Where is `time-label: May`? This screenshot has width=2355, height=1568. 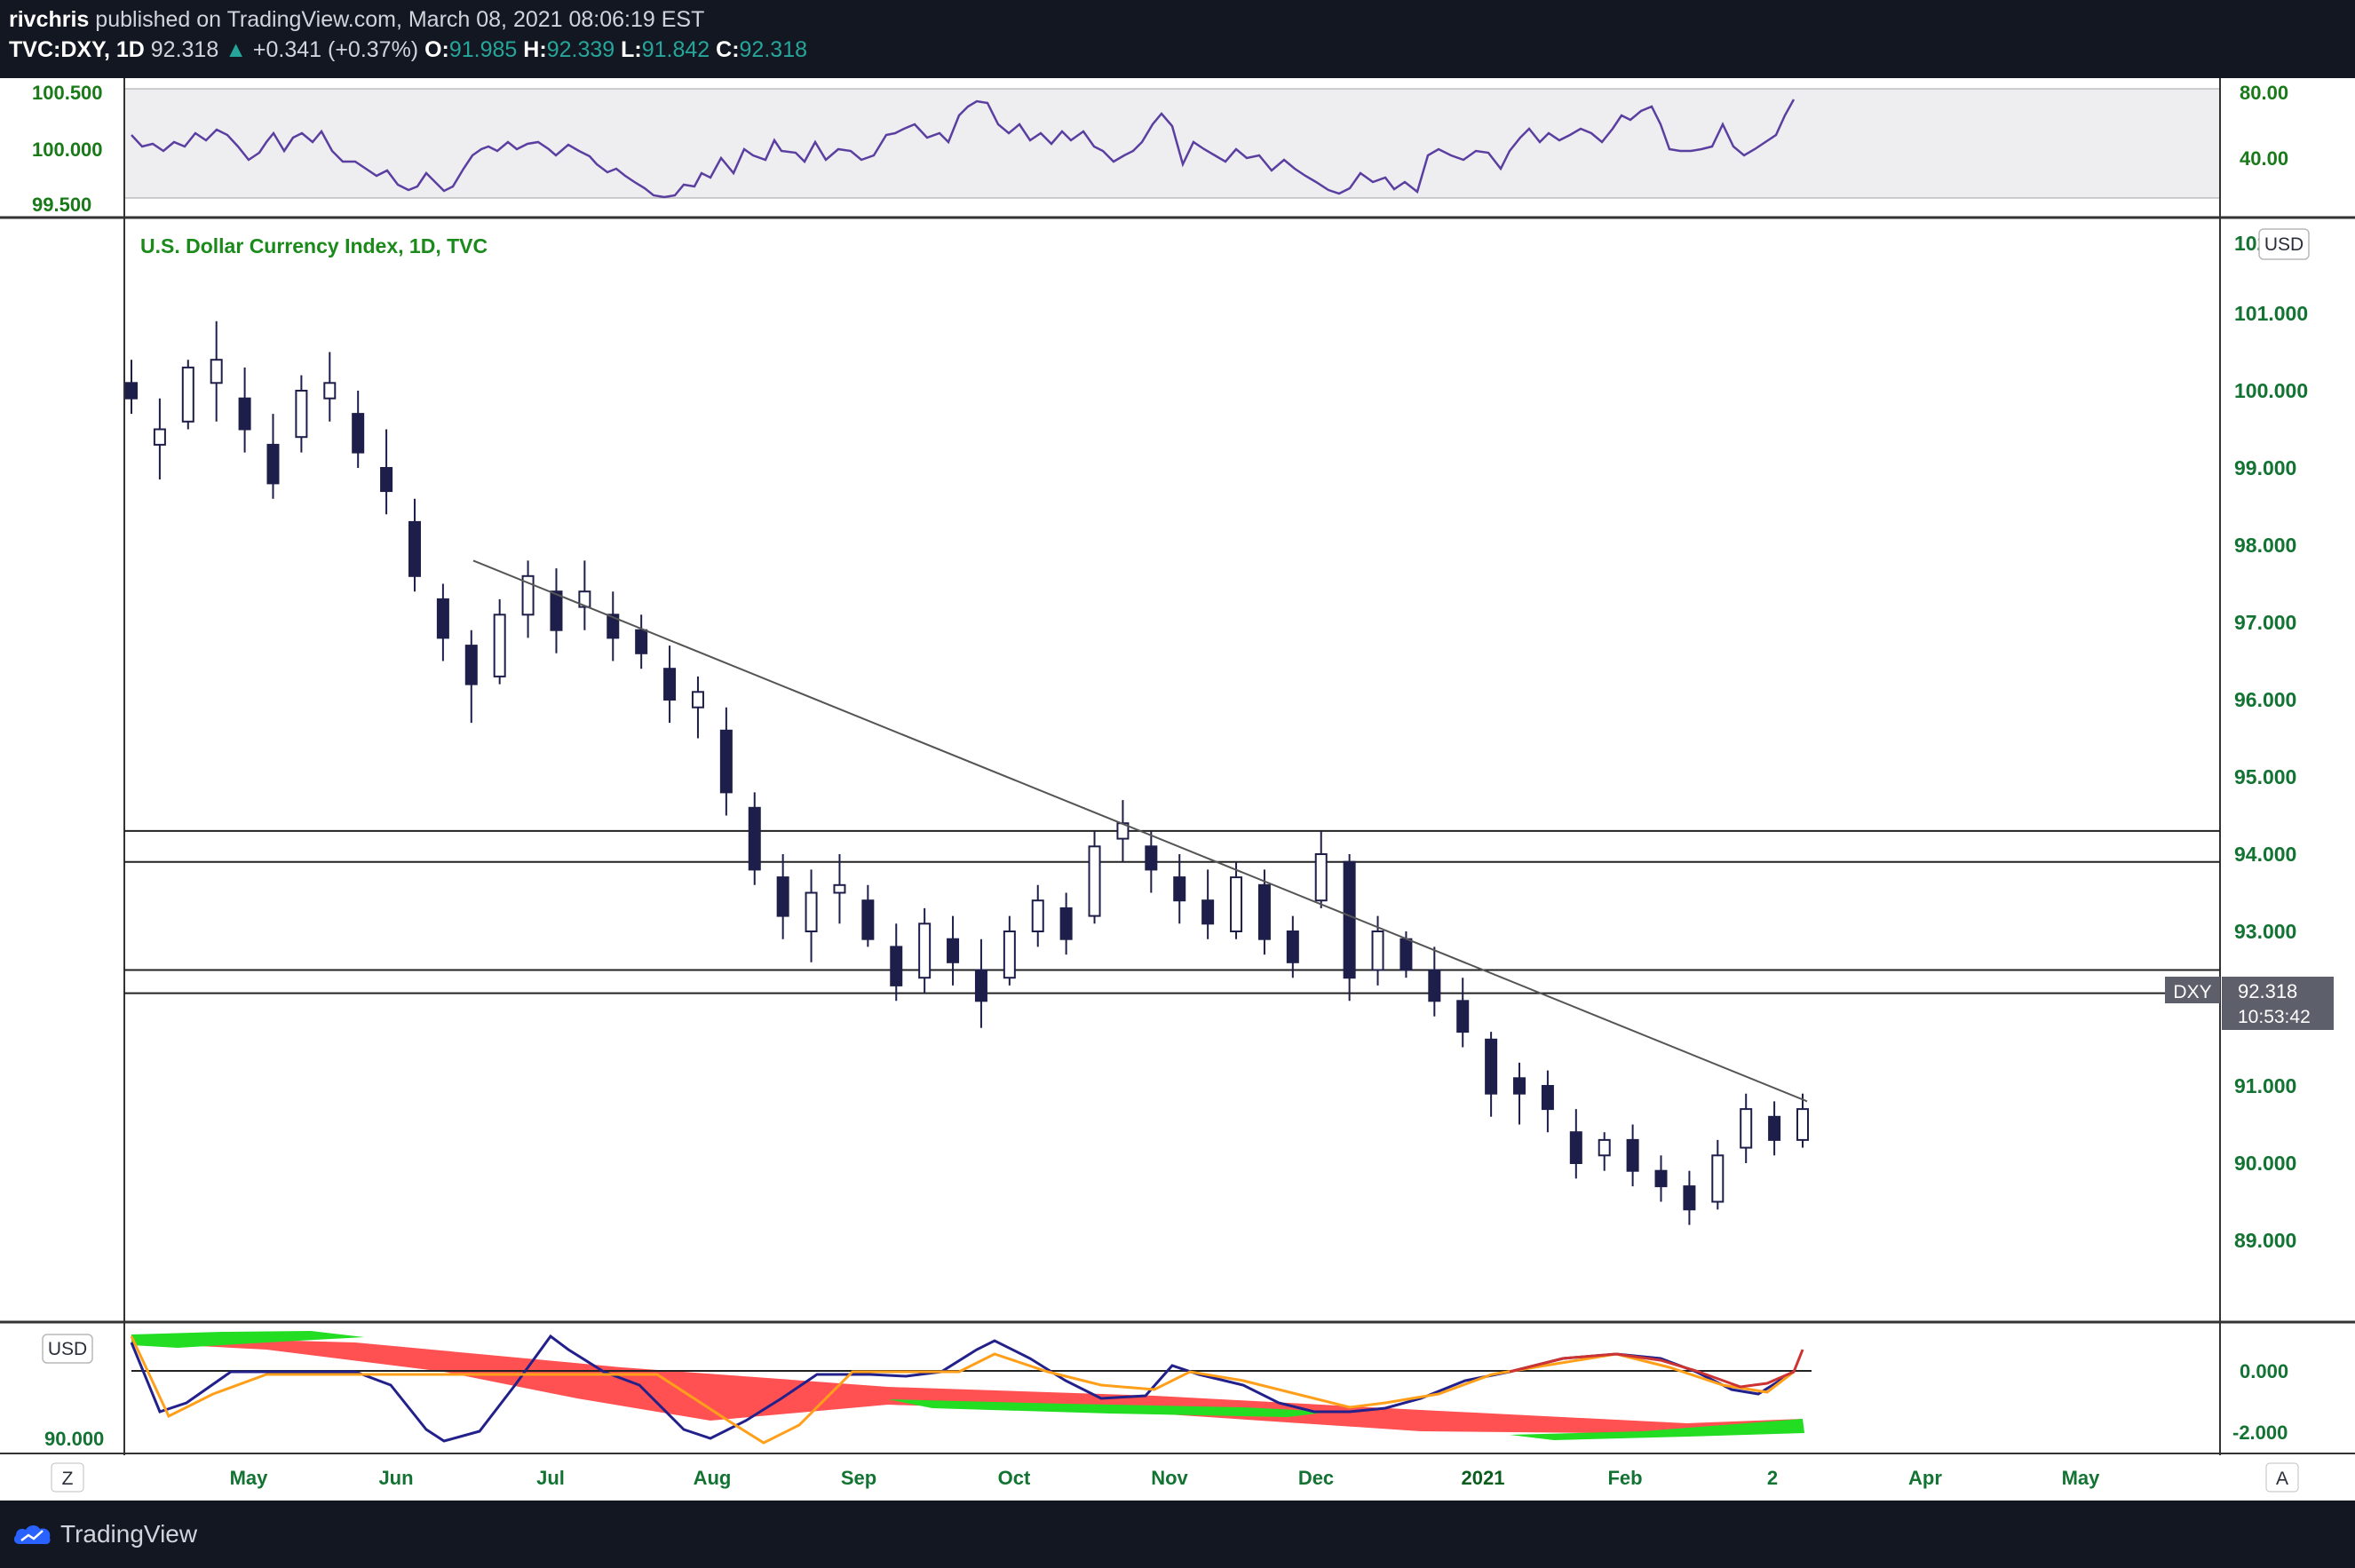 time-label: May is located at coordinates (249, 1478).